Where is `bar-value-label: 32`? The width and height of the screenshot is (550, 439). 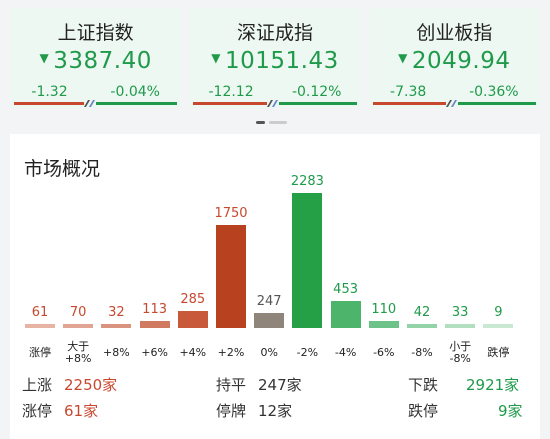
bar-value-label: 32 is located at coordinates (116, 312).